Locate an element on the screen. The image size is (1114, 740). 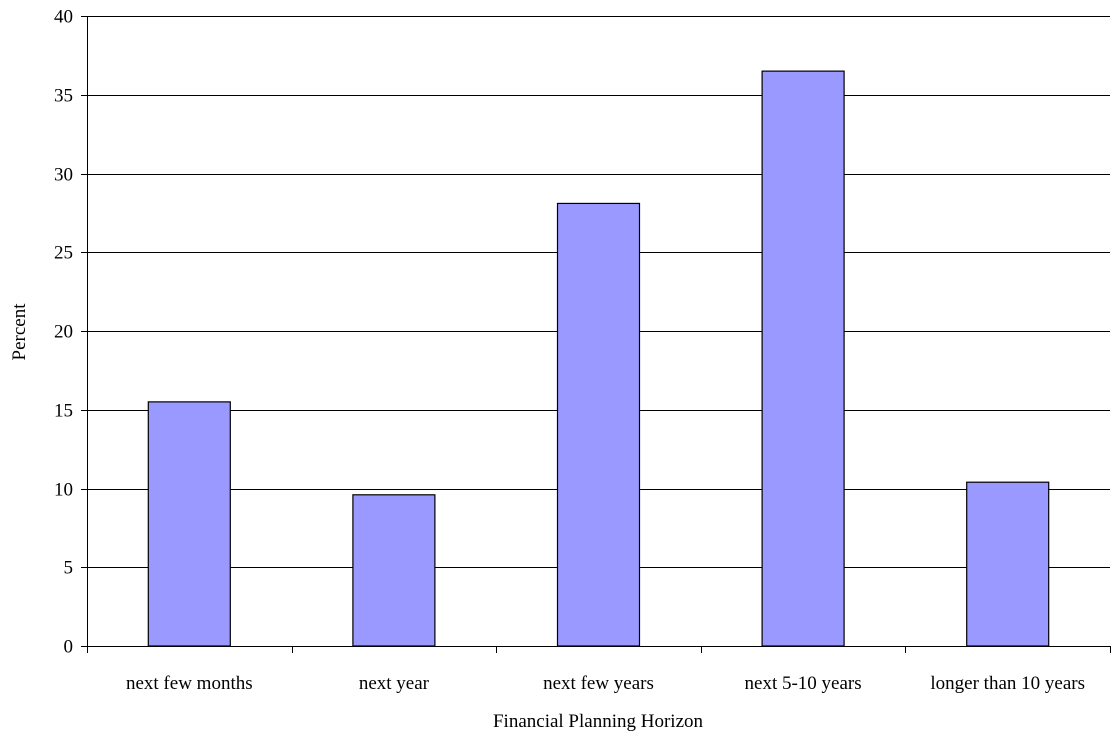
bar-next-5-10-years is located at coordinates (803, 358).